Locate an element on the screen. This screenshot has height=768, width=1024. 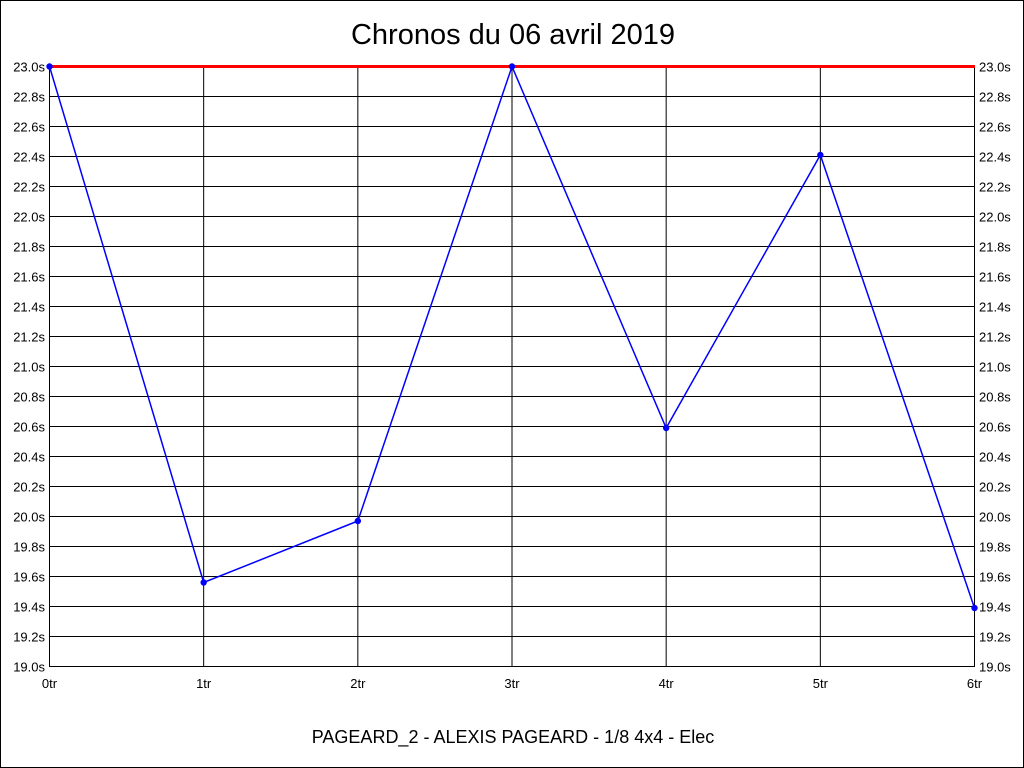
y-tick-label-right: 19.4s is located at coordinates (995, 607).